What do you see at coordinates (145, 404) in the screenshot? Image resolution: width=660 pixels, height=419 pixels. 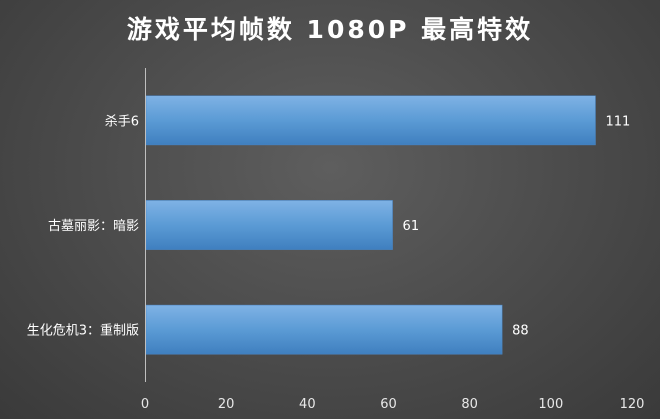 I see `x-tick-label-0: 0` at bounding box center [145, 404].